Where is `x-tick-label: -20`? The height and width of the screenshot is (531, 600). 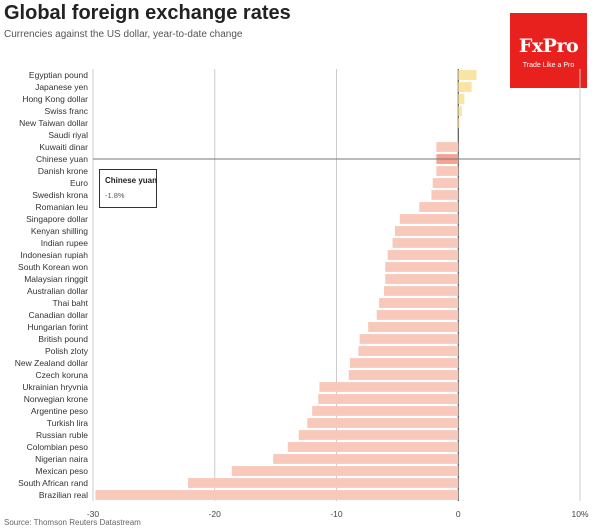 x-tick-label: -20 is located at coordinates (215, 514).